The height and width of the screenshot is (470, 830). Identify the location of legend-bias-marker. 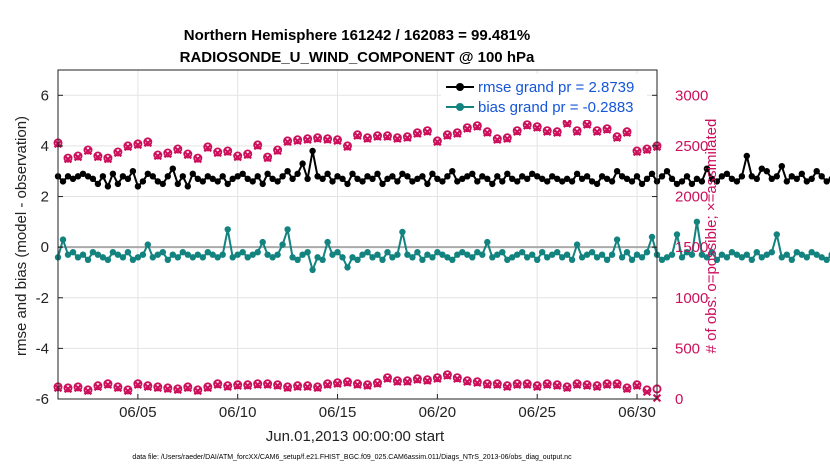
(460, 107).